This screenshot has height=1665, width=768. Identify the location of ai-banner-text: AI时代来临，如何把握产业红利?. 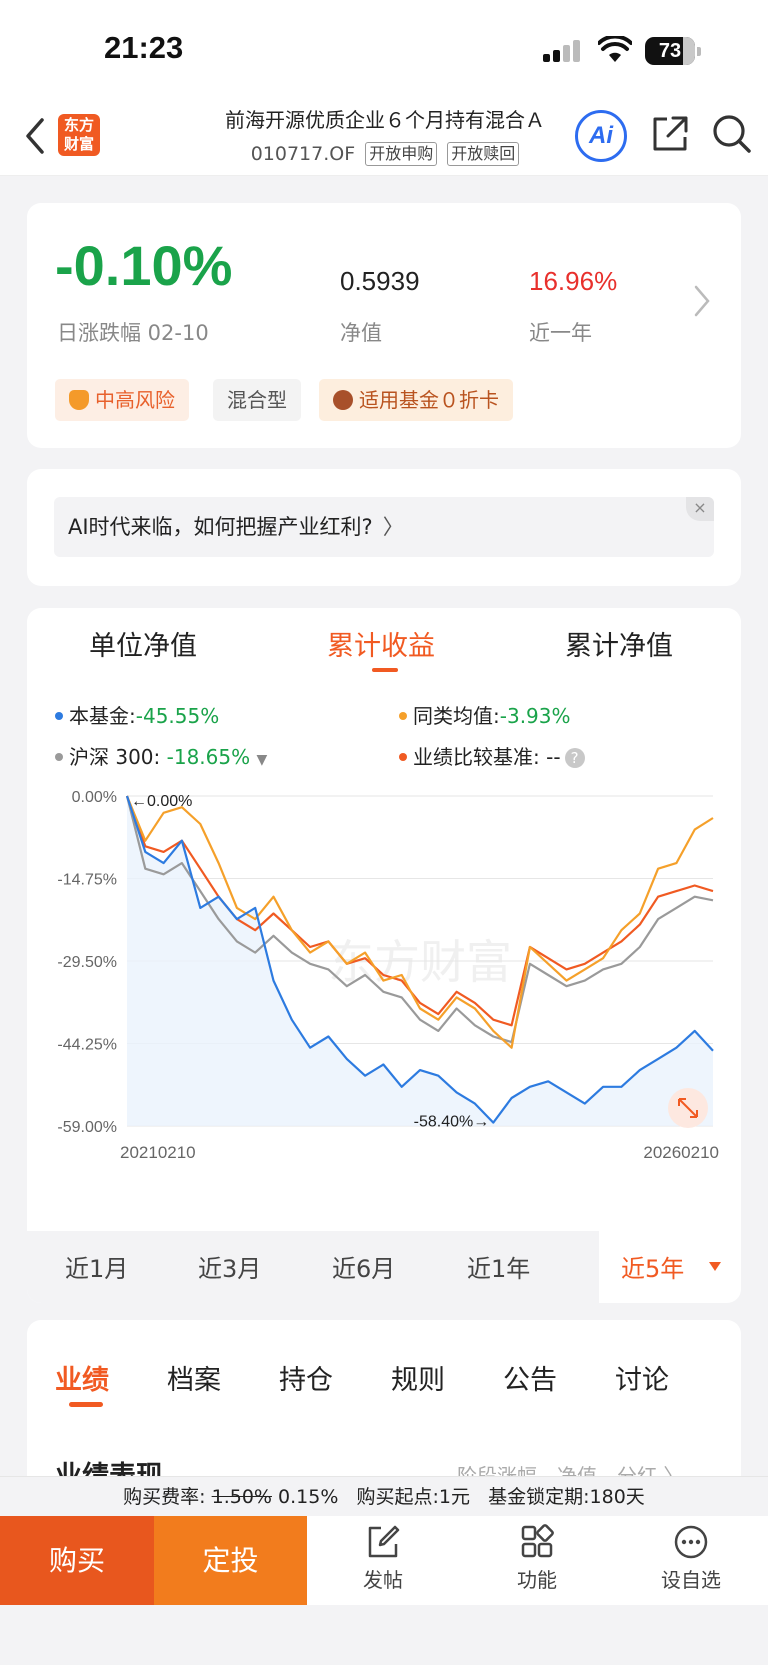
(220, 527).